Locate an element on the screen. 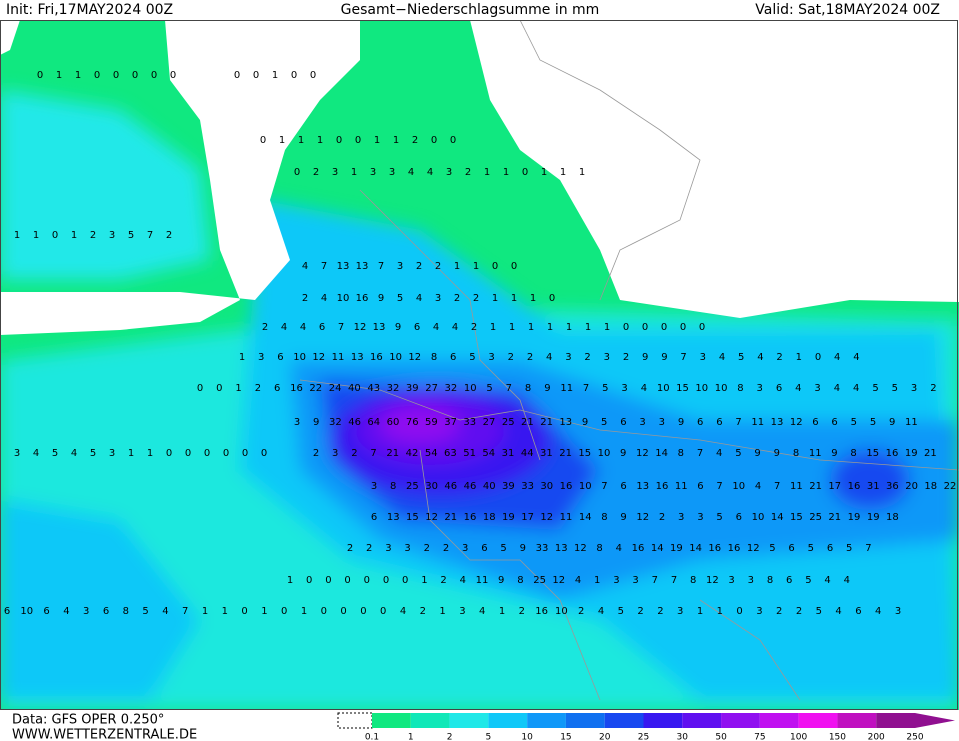 This screenshot has height=741, width=959. precip-value: 60 is located at coordinates (393, 422).